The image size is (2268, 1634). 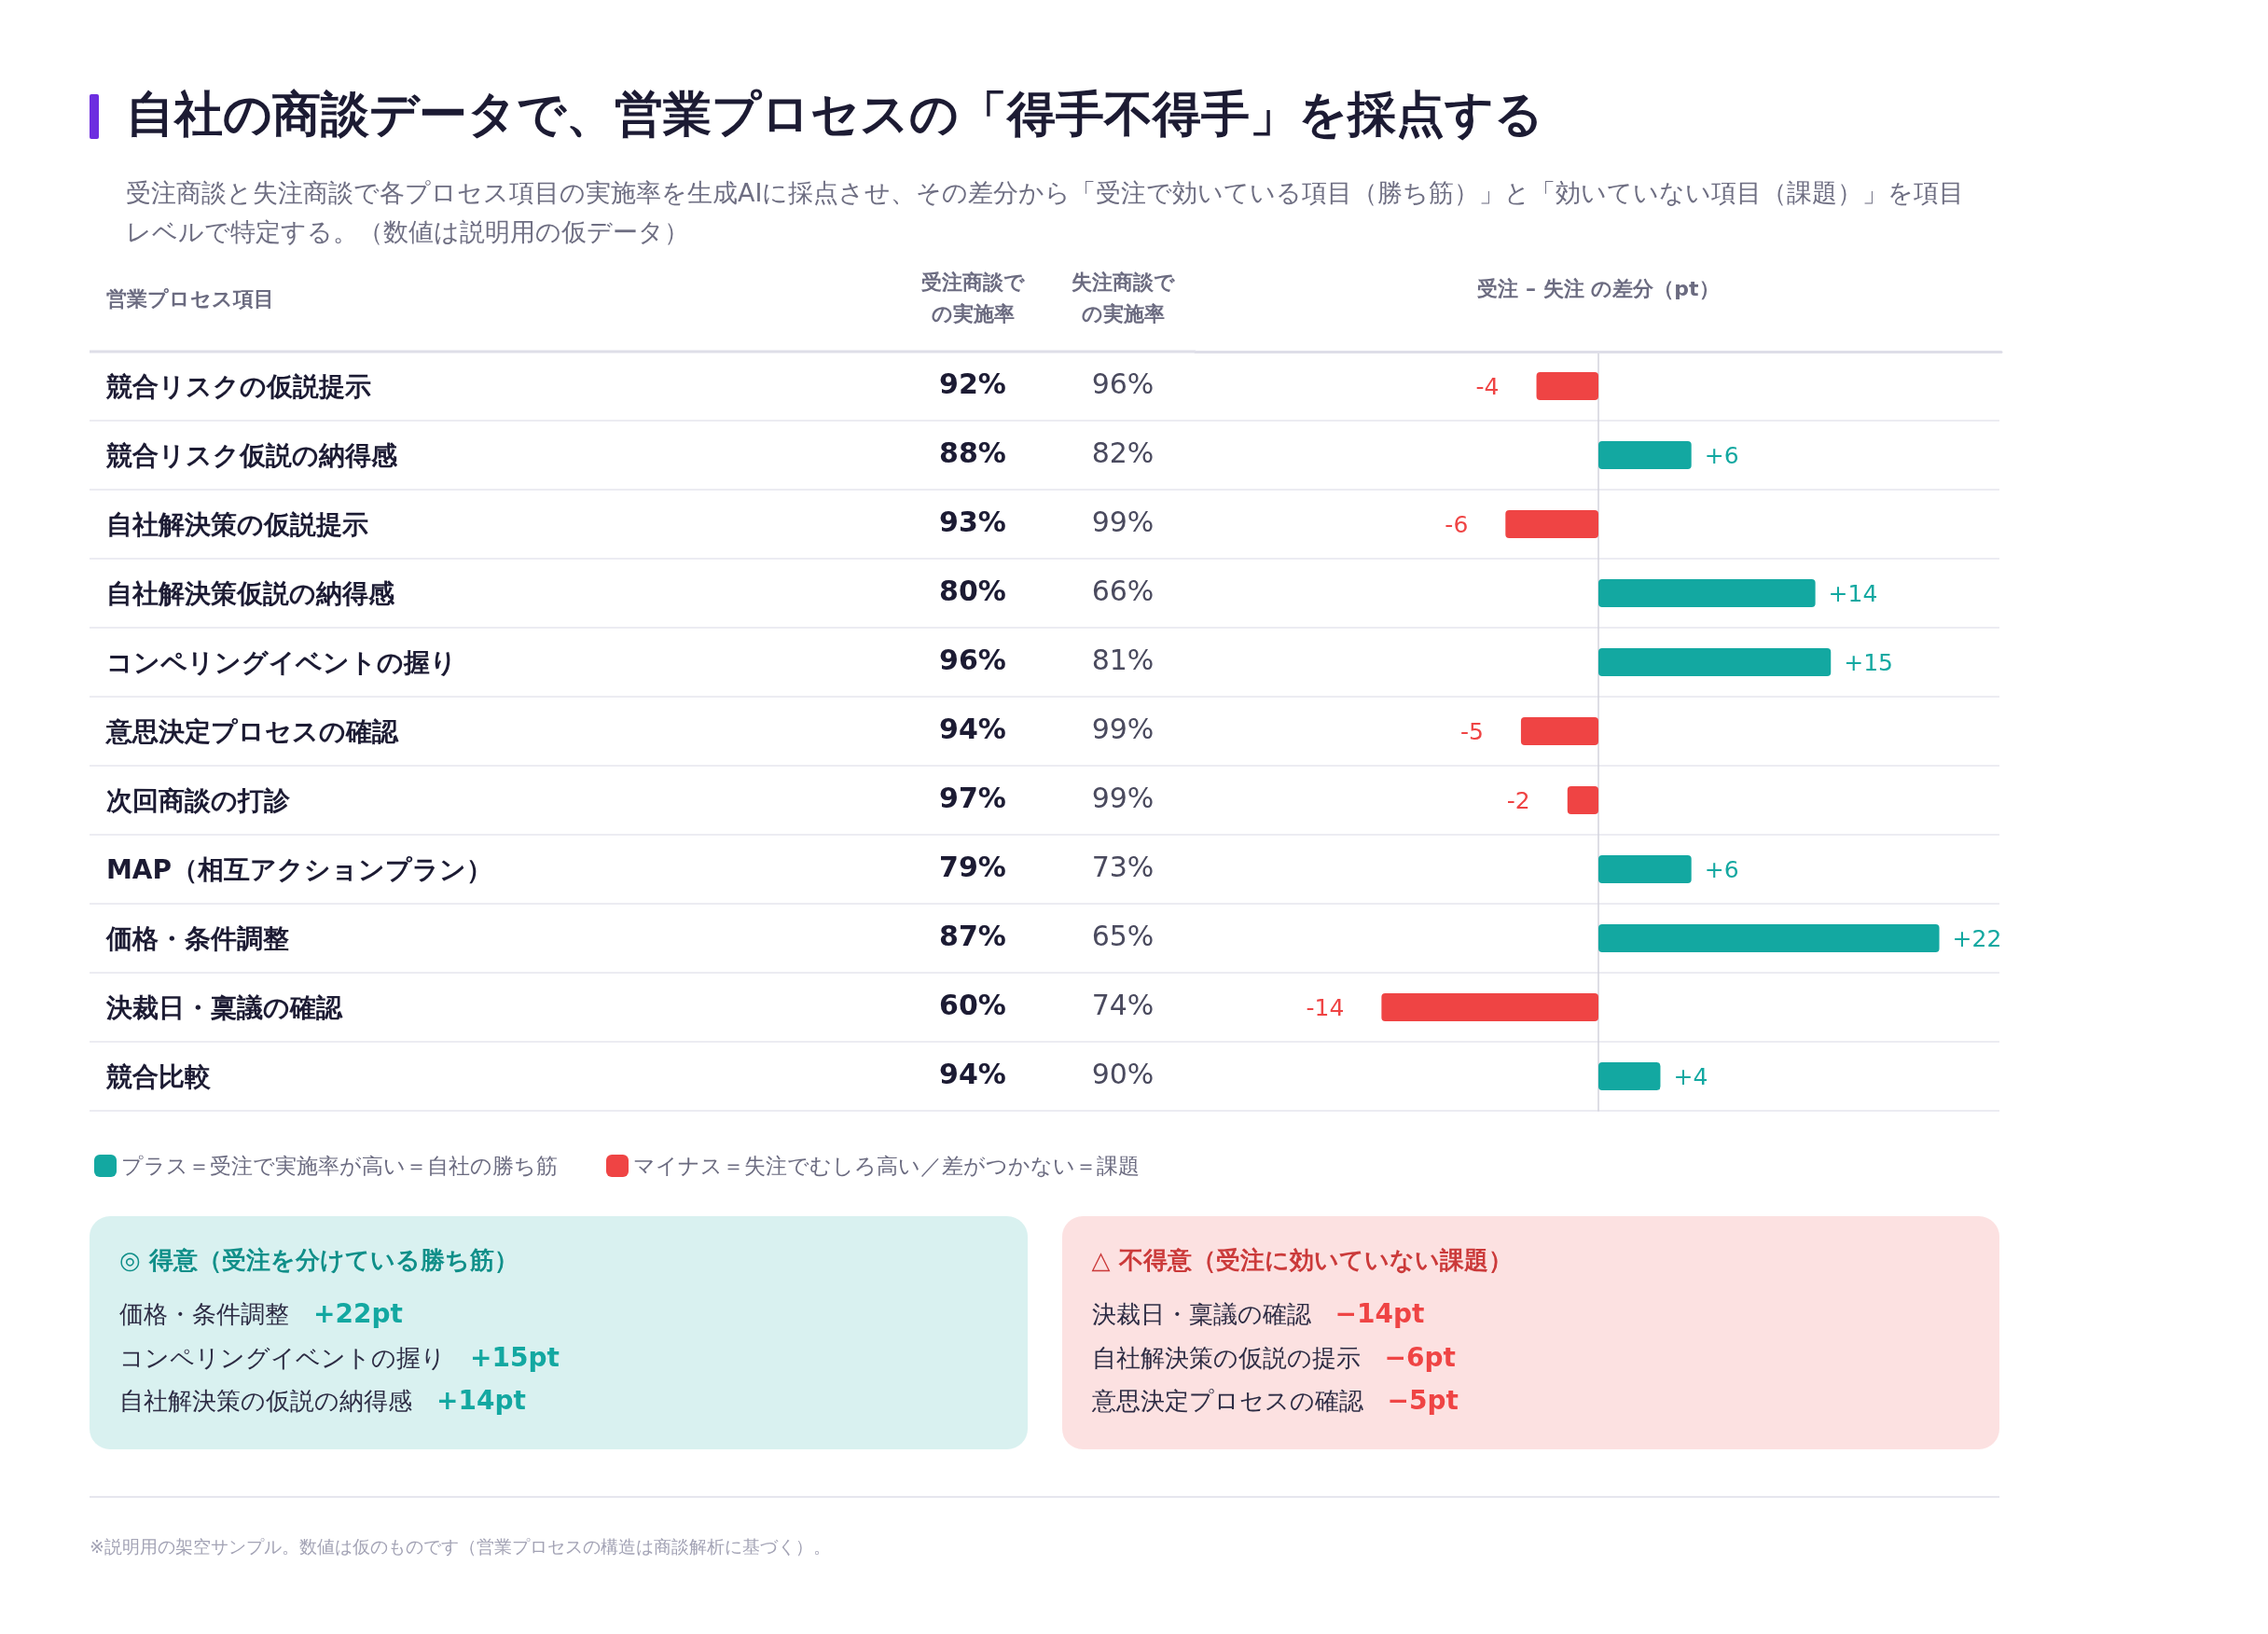 I want to click on data-label: 74%, so click(x=1122, y=1005).